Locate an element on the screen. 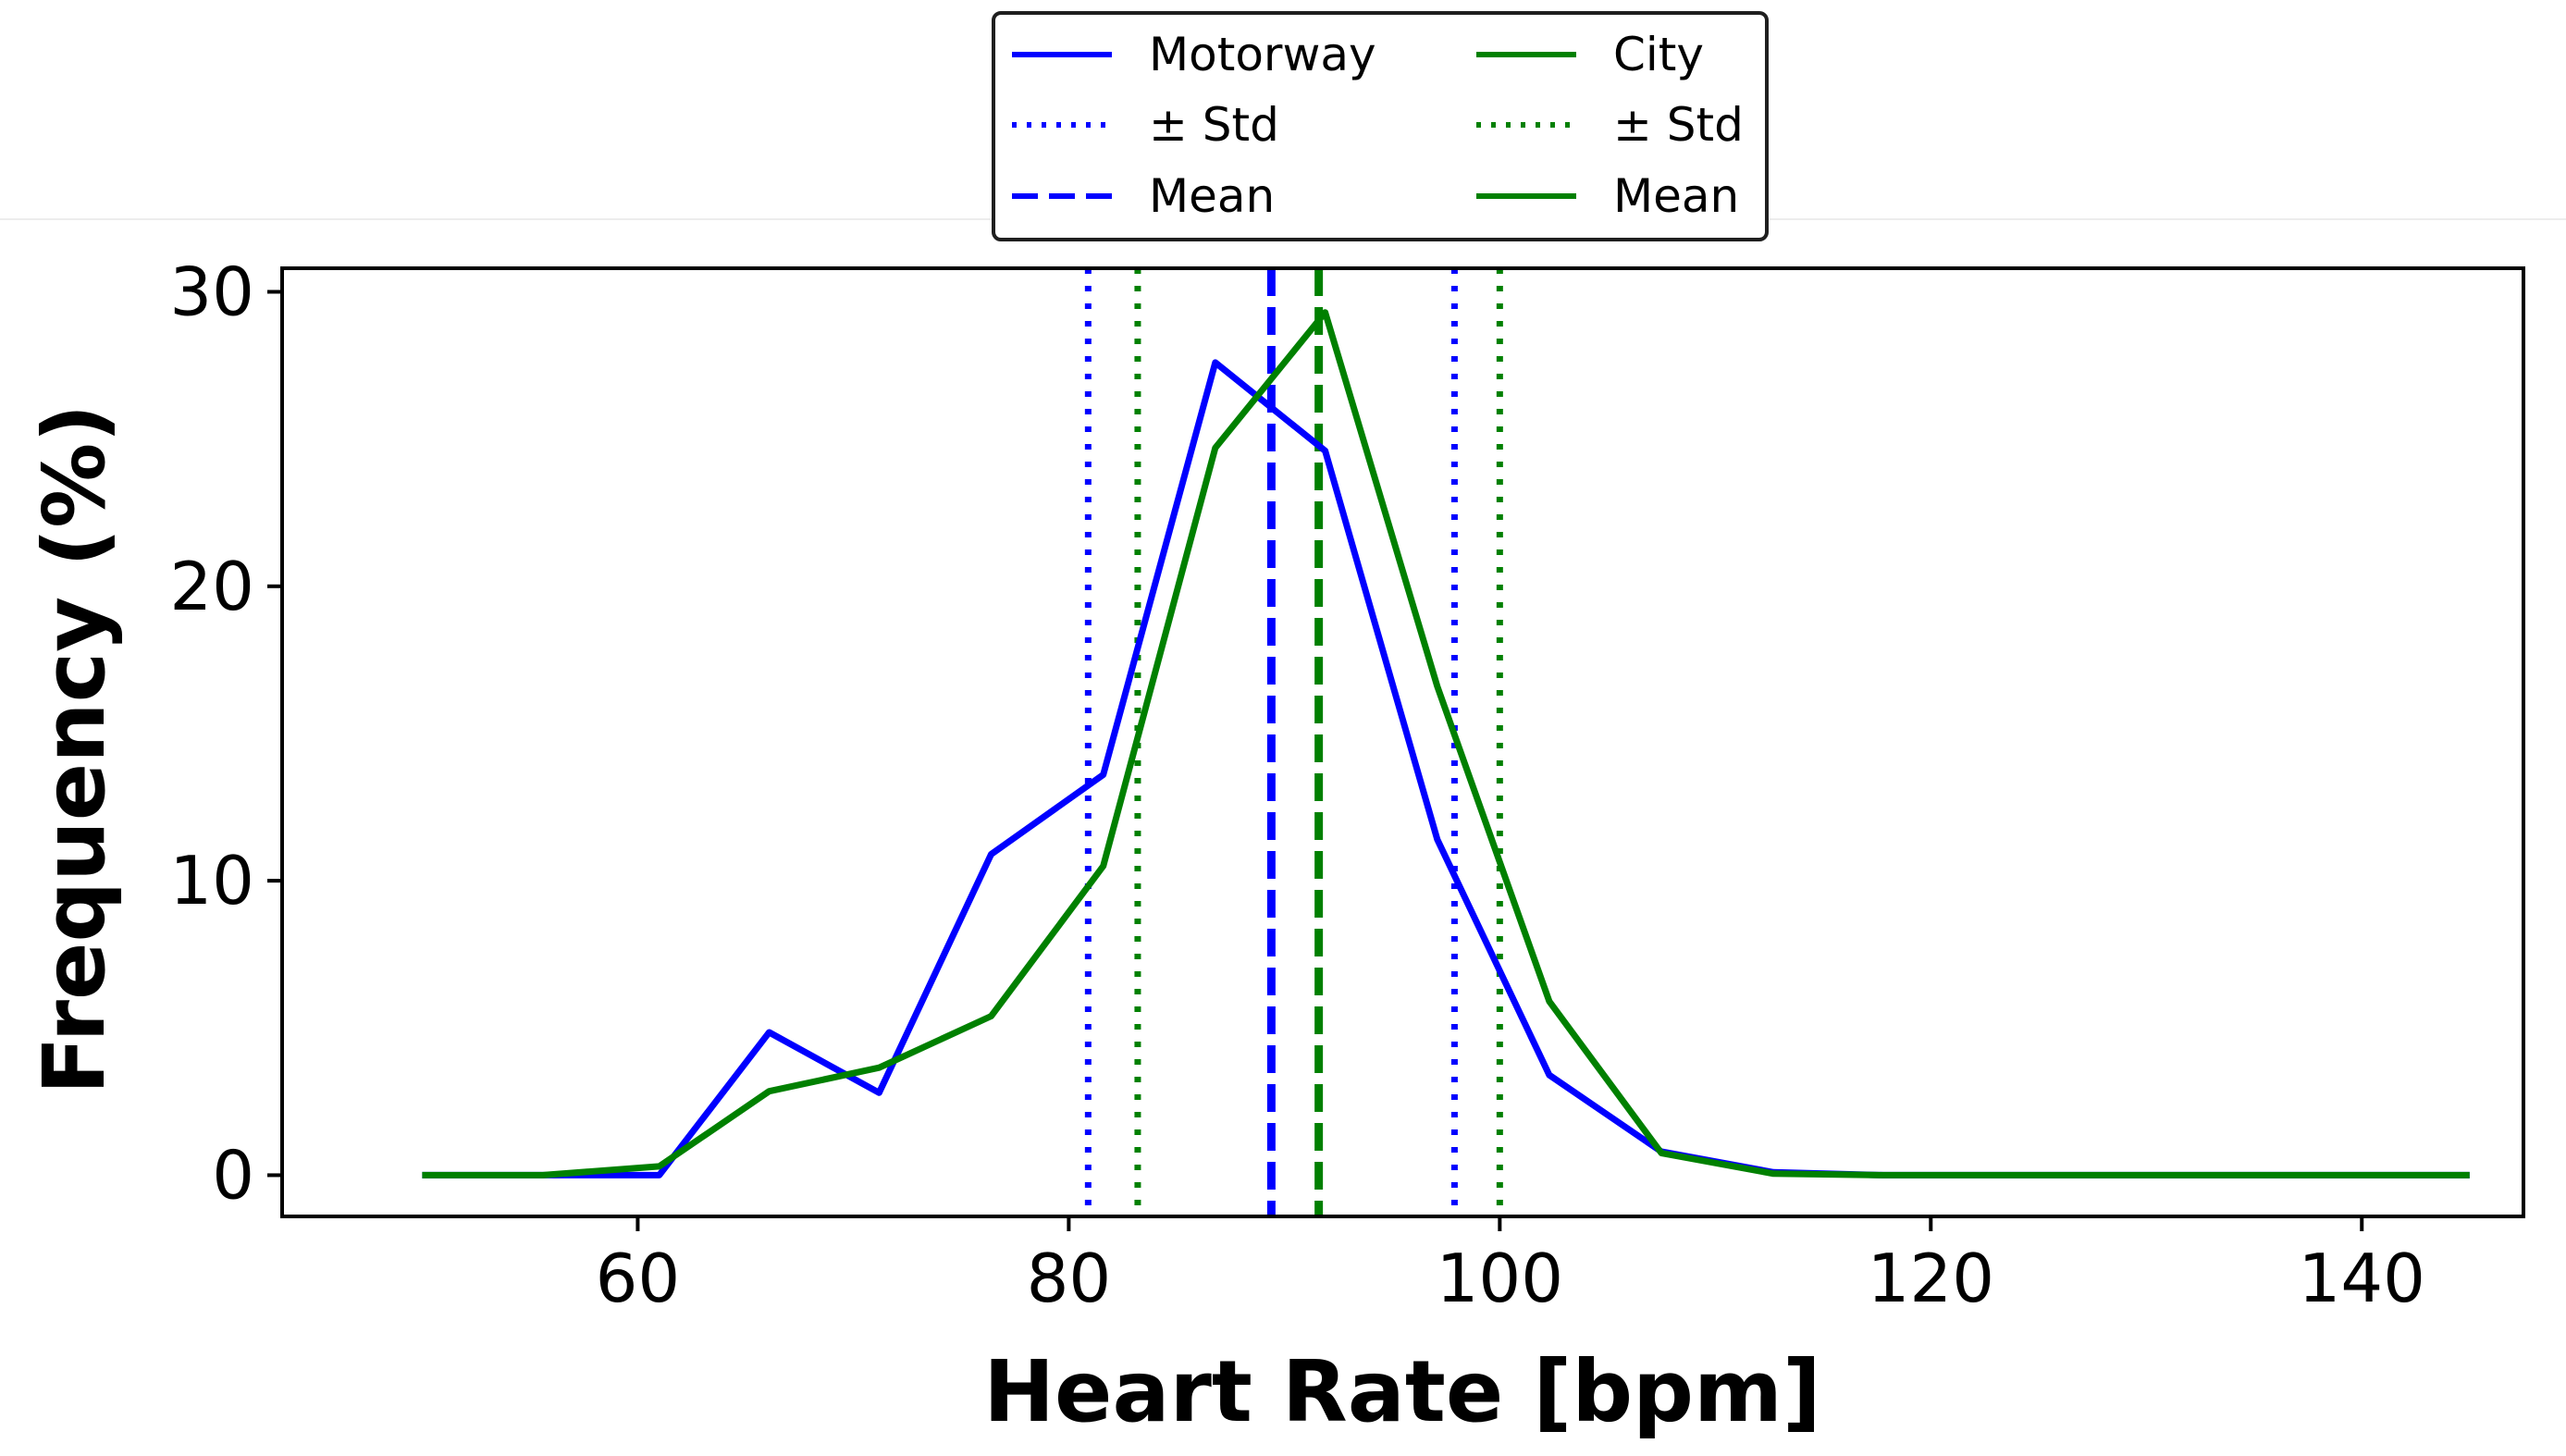  x-axis: 60 80 100 120 140 is located at coordinates (1510, 1266).